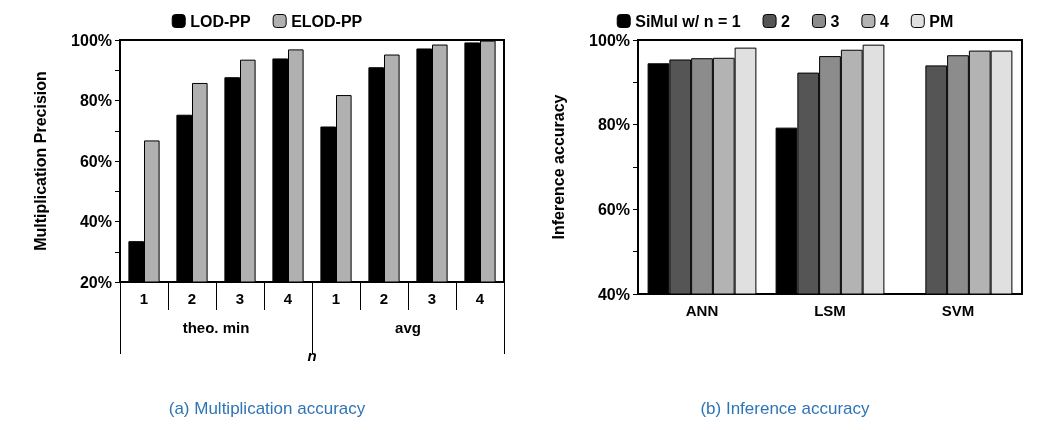 The height and width of the screenshot is (430, 1052). Describe the element at coordinates (884, 21) in the screenshot. I see `legend-label: 4` at that location.